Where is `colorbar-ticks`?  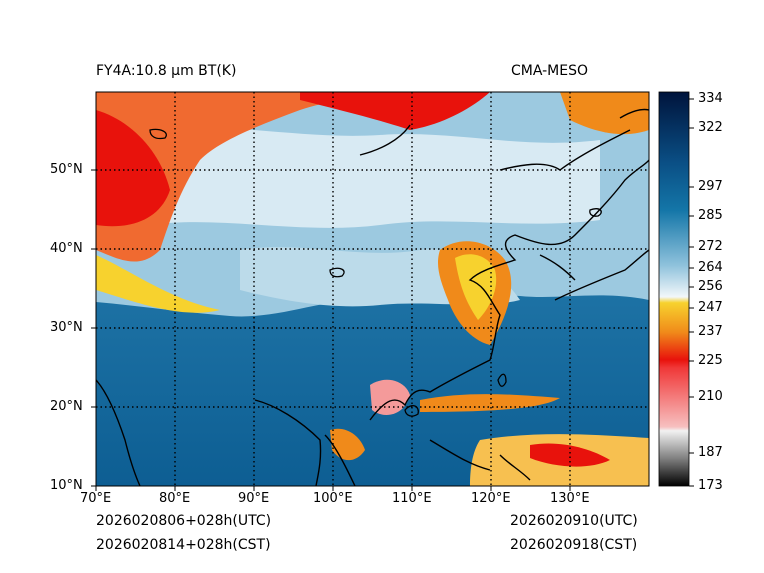
colorbar-ticks is located at coordinates (691, 292).